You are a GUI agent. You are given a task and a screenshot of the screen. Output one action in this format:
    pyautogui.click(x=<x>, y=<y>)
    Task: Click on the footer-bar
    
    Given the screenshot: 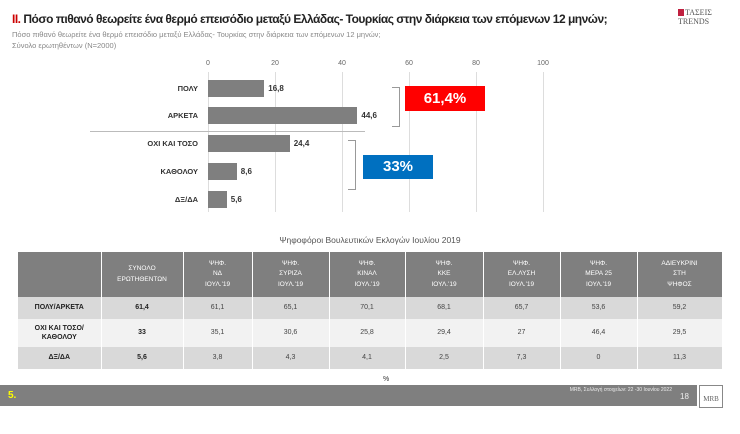 What is the action you would take?
    pyautogui.click(x=348, y=395)
    